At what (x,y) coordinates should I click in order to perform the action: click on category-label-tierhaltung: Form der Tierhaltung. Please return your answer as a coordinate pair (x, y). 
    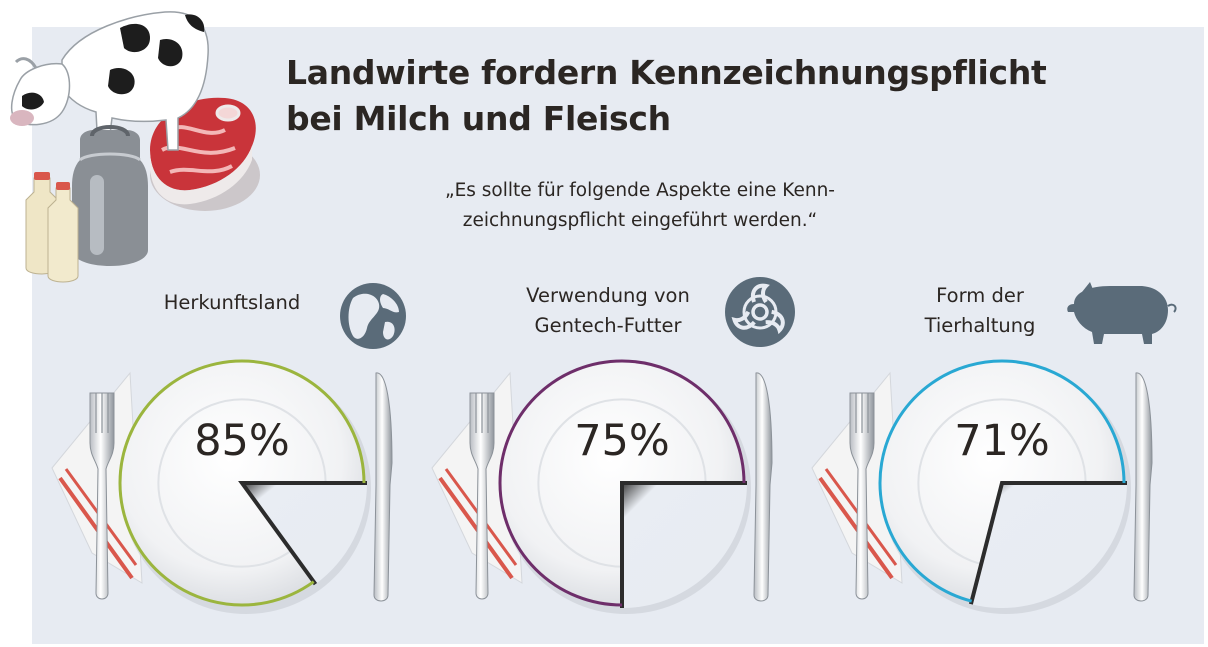
    Looking at the image, I should click on (980, 311).